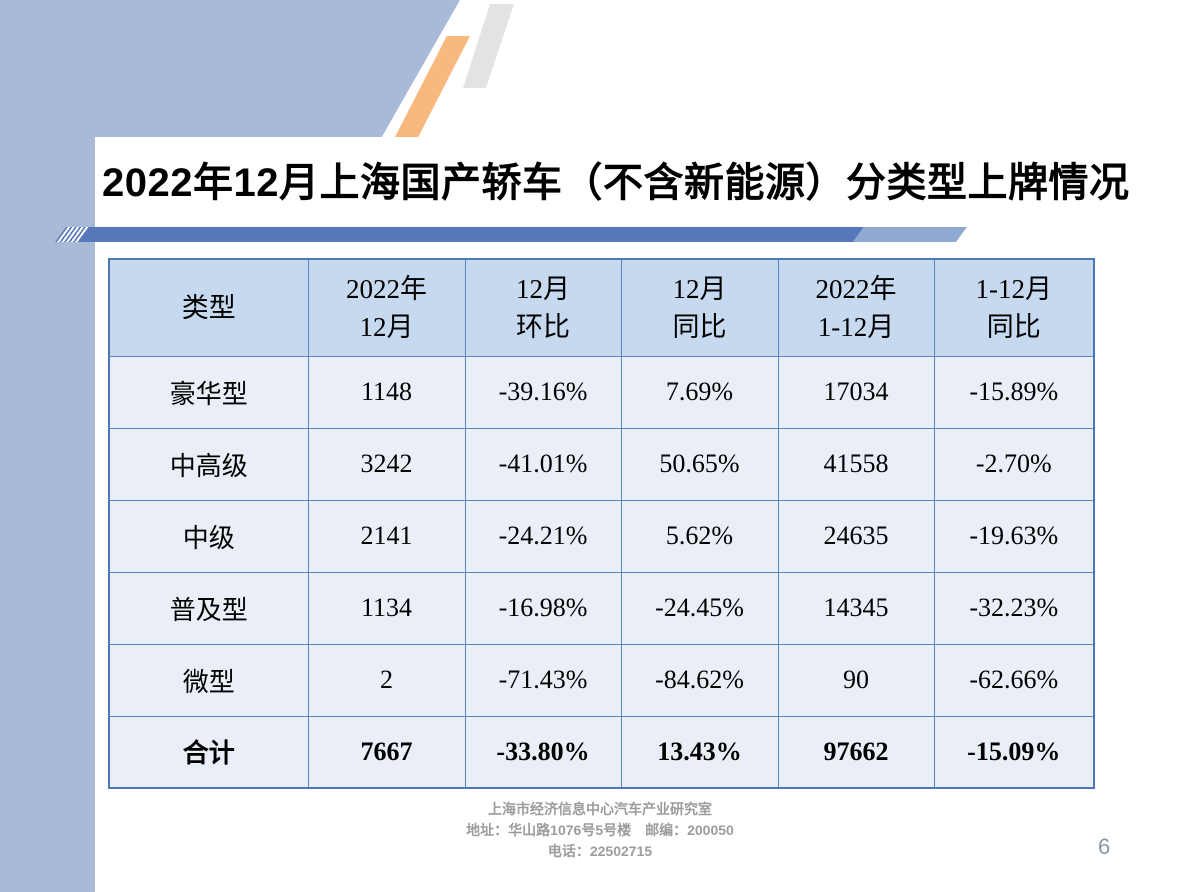 The image size is (1190, 892). I want to click on cell-value: 2, so click(386, 680).